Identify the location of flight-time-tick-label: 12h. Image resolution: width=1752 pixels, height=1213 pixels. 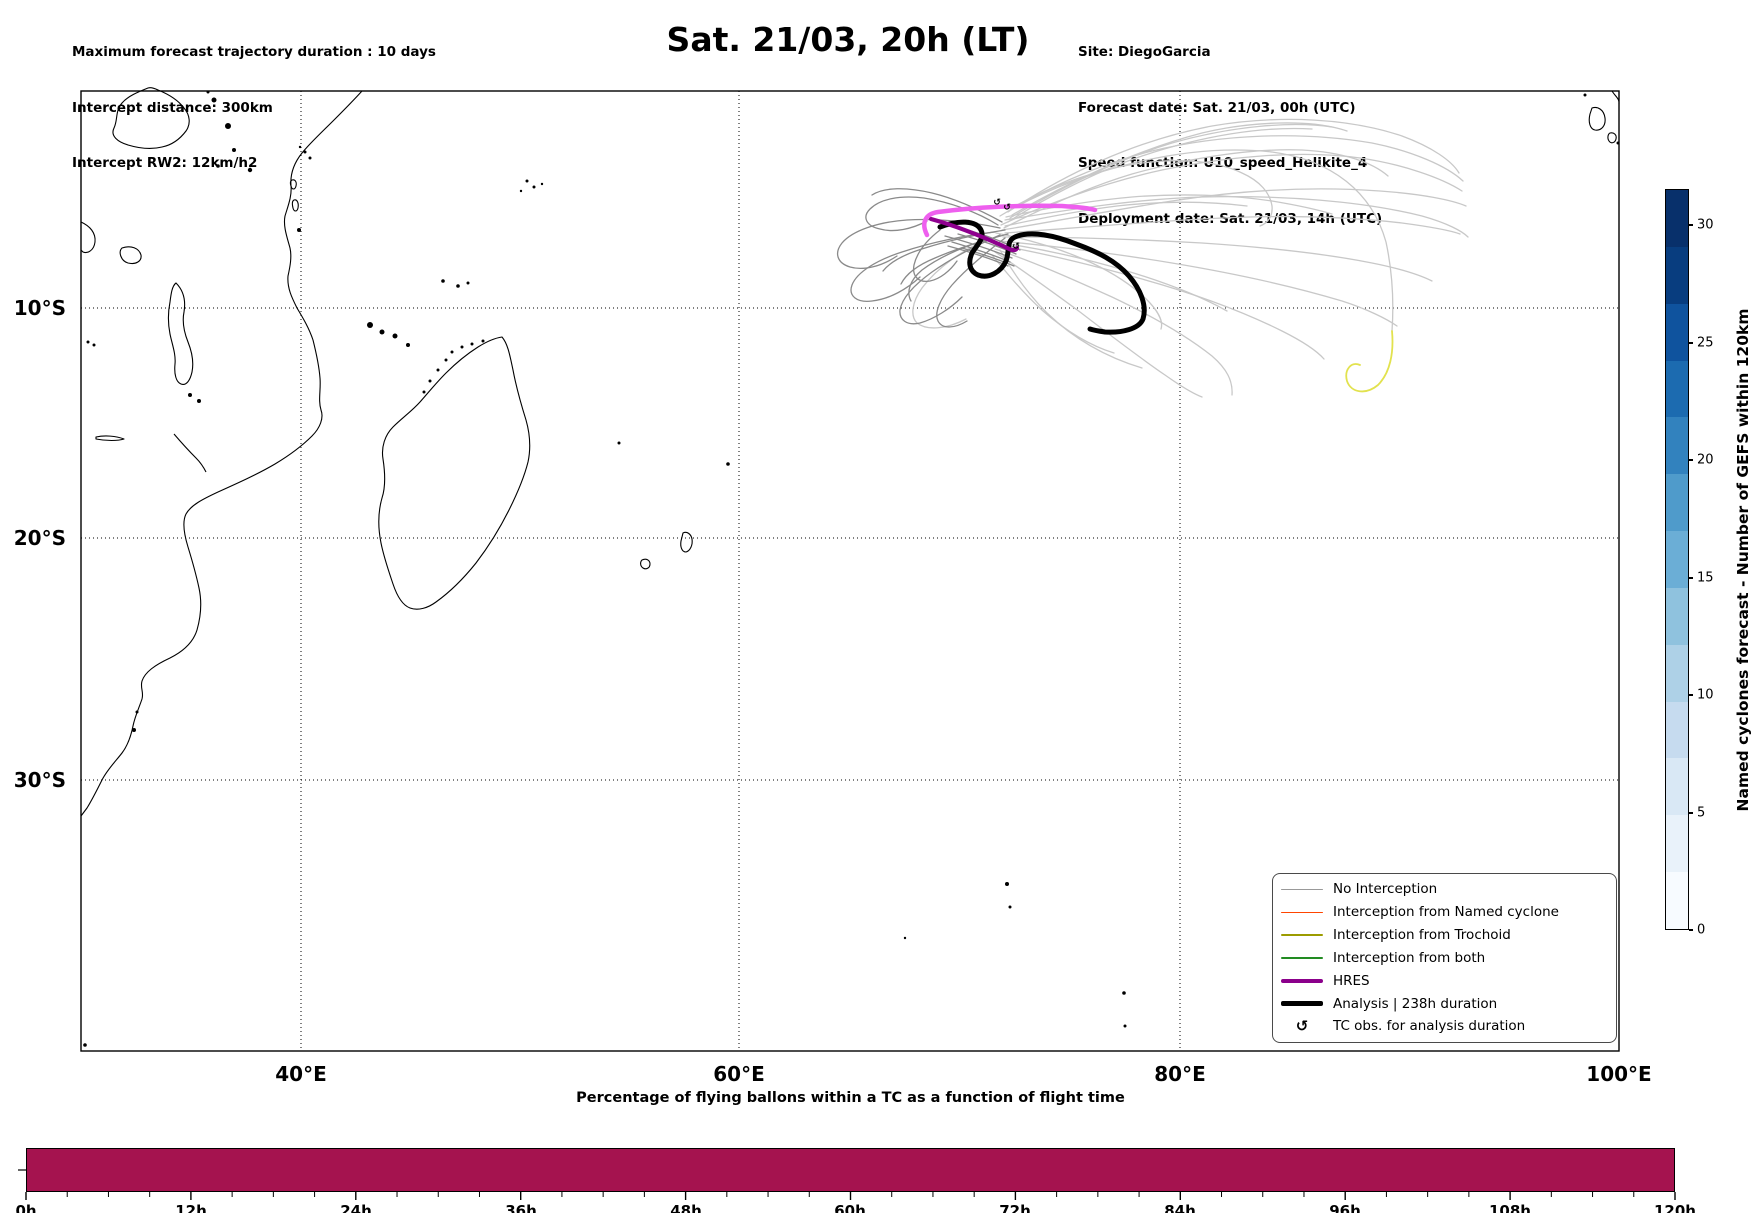
(191, 1207).